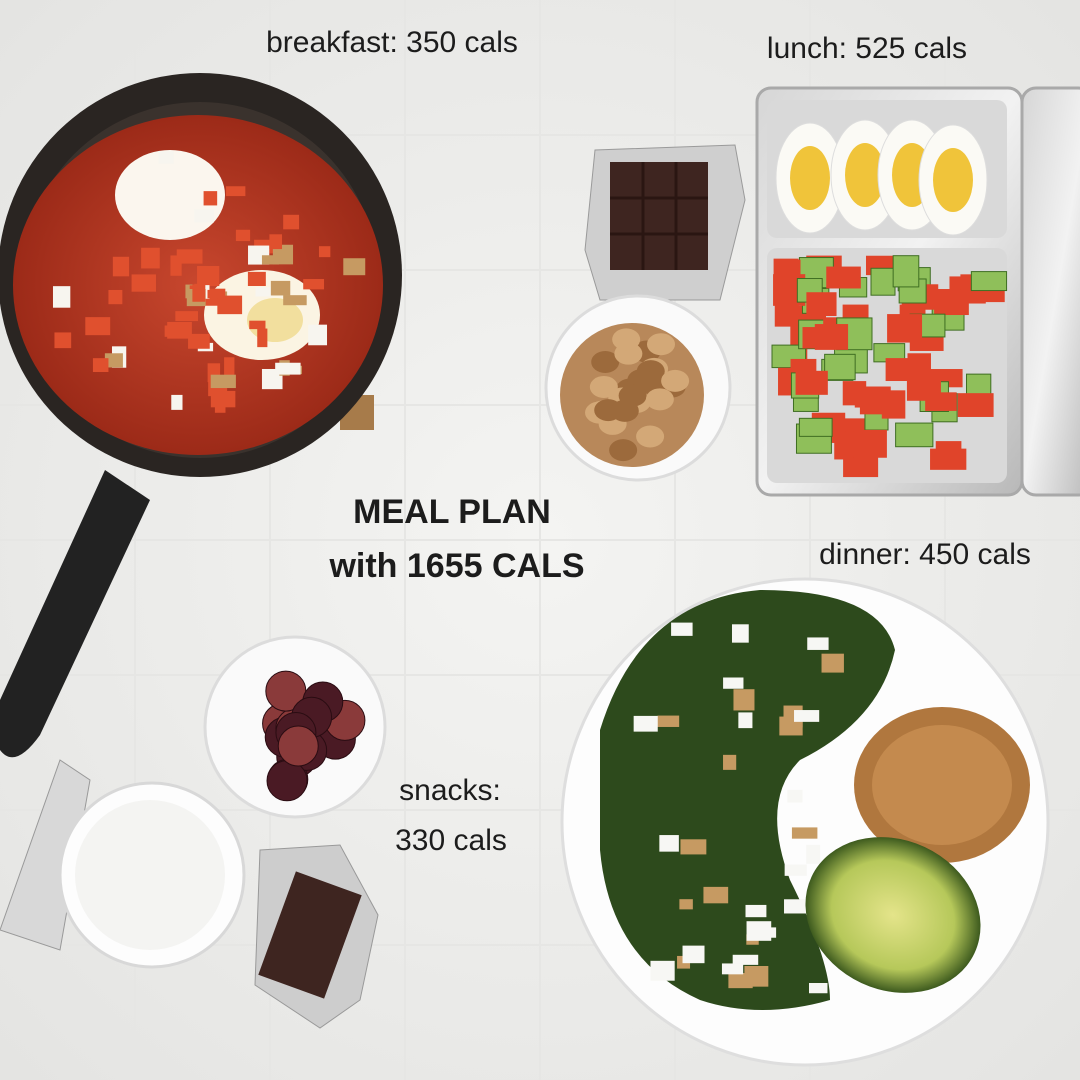 This screenshot has height=1080, width=1080. Describe the element at coordinates (1050, 291) in the screenshot. I see `lunchbox-lid` at that location.